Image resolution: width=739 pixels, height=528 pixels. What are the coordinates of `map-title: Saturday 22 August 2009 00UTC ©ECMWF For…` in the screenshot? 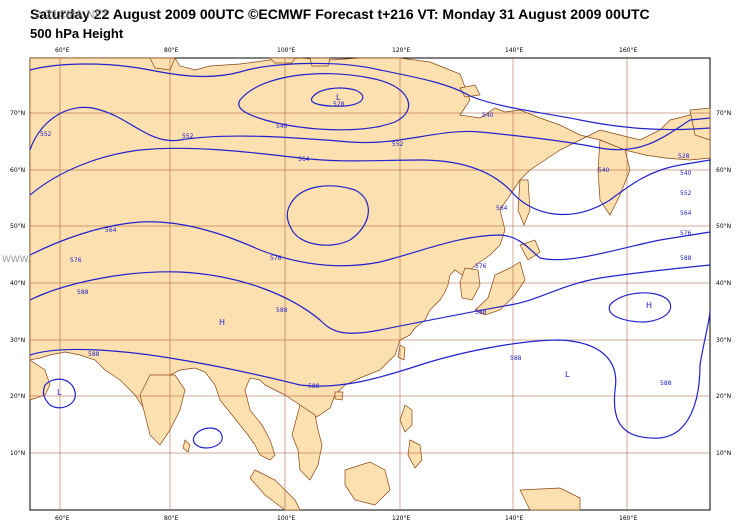 It's located at (340, 14).